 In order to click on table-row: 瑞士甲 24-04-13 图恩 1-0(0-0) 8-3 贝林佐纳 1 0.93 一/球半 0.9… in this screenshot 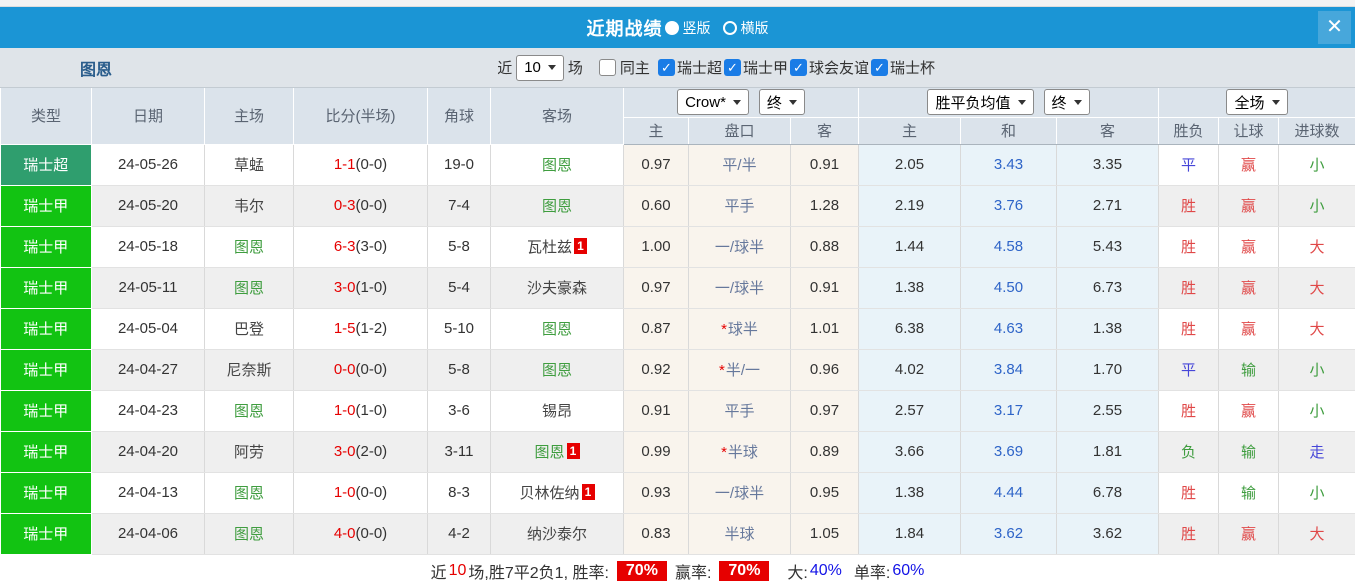, I will do `click(677, 493)`.